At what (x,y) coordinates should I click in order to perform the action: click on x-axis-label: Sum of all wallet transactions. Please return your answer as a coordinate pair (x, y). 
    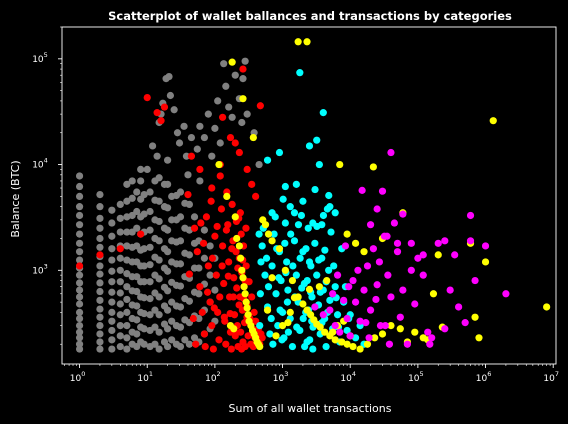
    Looking at the image, I should click on (310, 408).